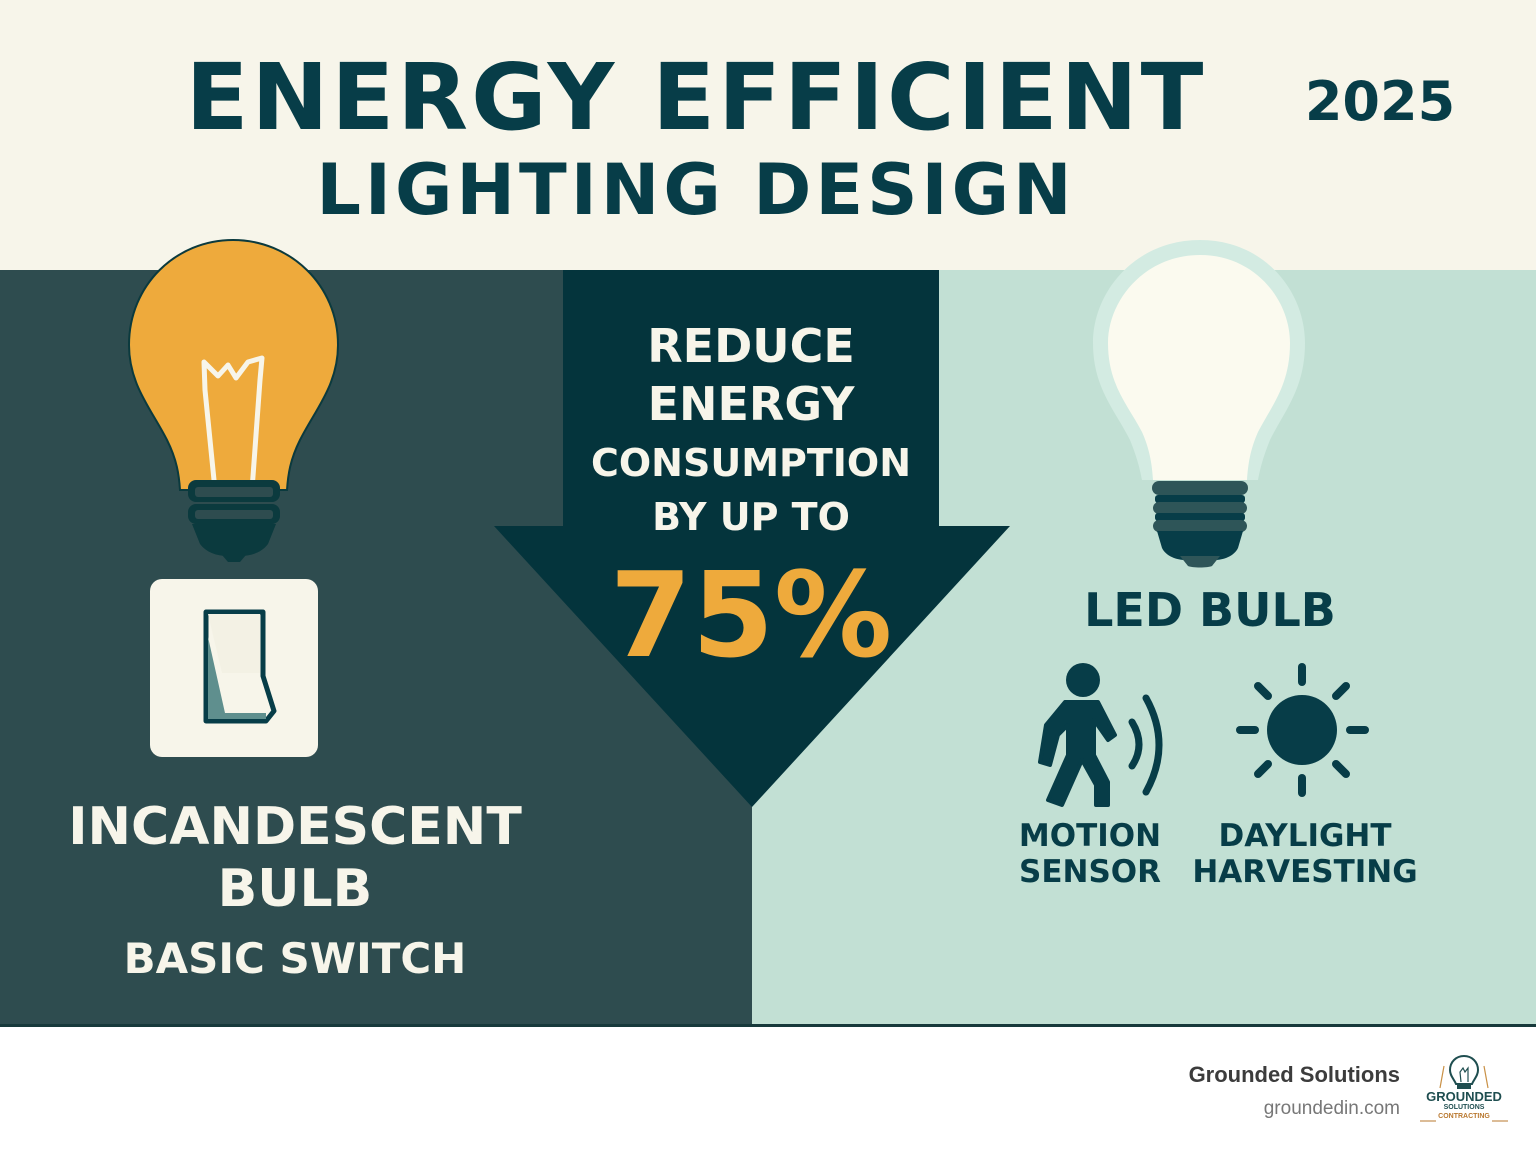 Image resolution: width=1536 pixels, height=1154 pixels. I want to click on basic-switch-icon, so click(240, 666).